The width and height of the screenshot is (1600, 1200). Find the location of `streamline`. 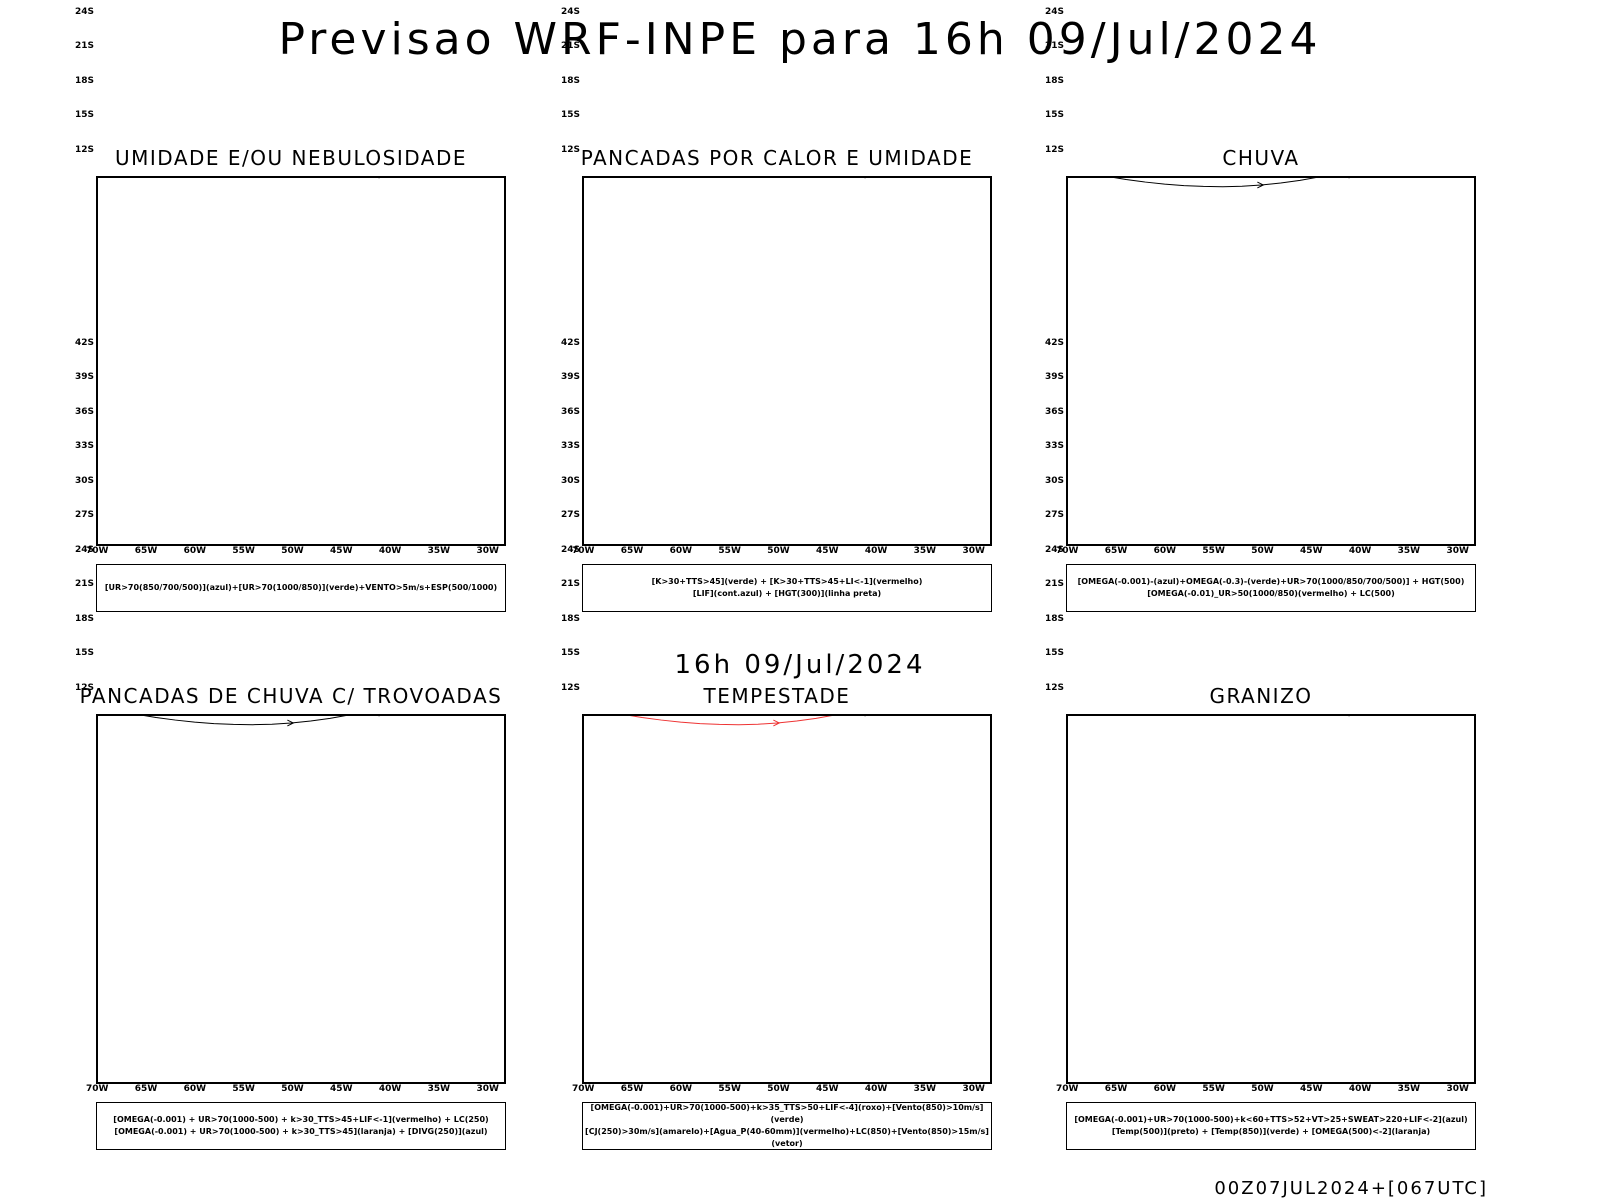

streamline is located at coordinates (1215, 183).